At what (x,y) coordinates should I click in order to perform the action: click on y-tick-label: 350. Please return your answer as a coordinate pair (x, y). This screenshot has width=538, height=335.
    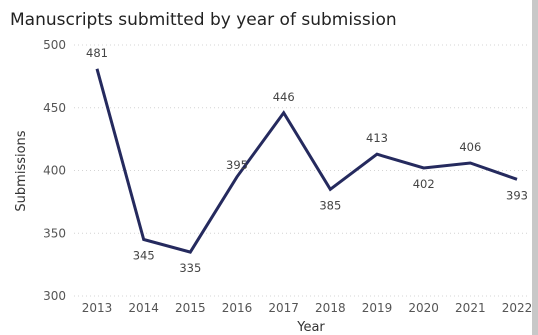
    Looking at the image, I should click on (54, 233).